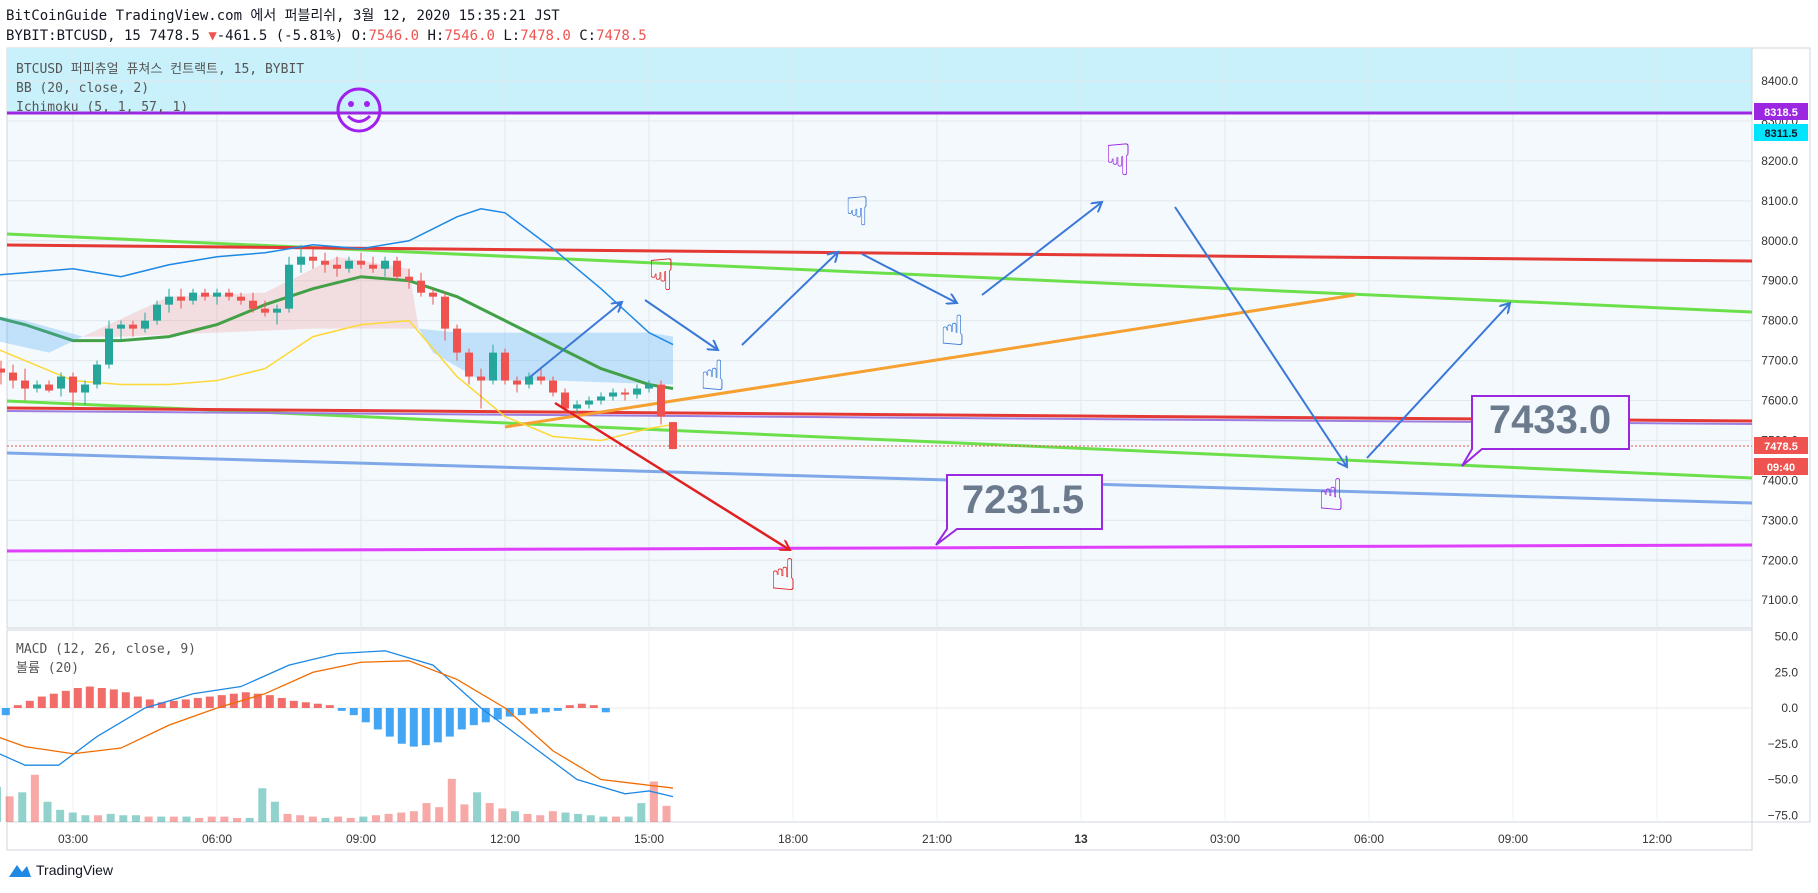 The width and height of the screenshot is (1818, 893). What do you see at coordinates (937, 839) in the screenshot?
I see `time-tick-label: 21:00` at bounding box center [937, 839].